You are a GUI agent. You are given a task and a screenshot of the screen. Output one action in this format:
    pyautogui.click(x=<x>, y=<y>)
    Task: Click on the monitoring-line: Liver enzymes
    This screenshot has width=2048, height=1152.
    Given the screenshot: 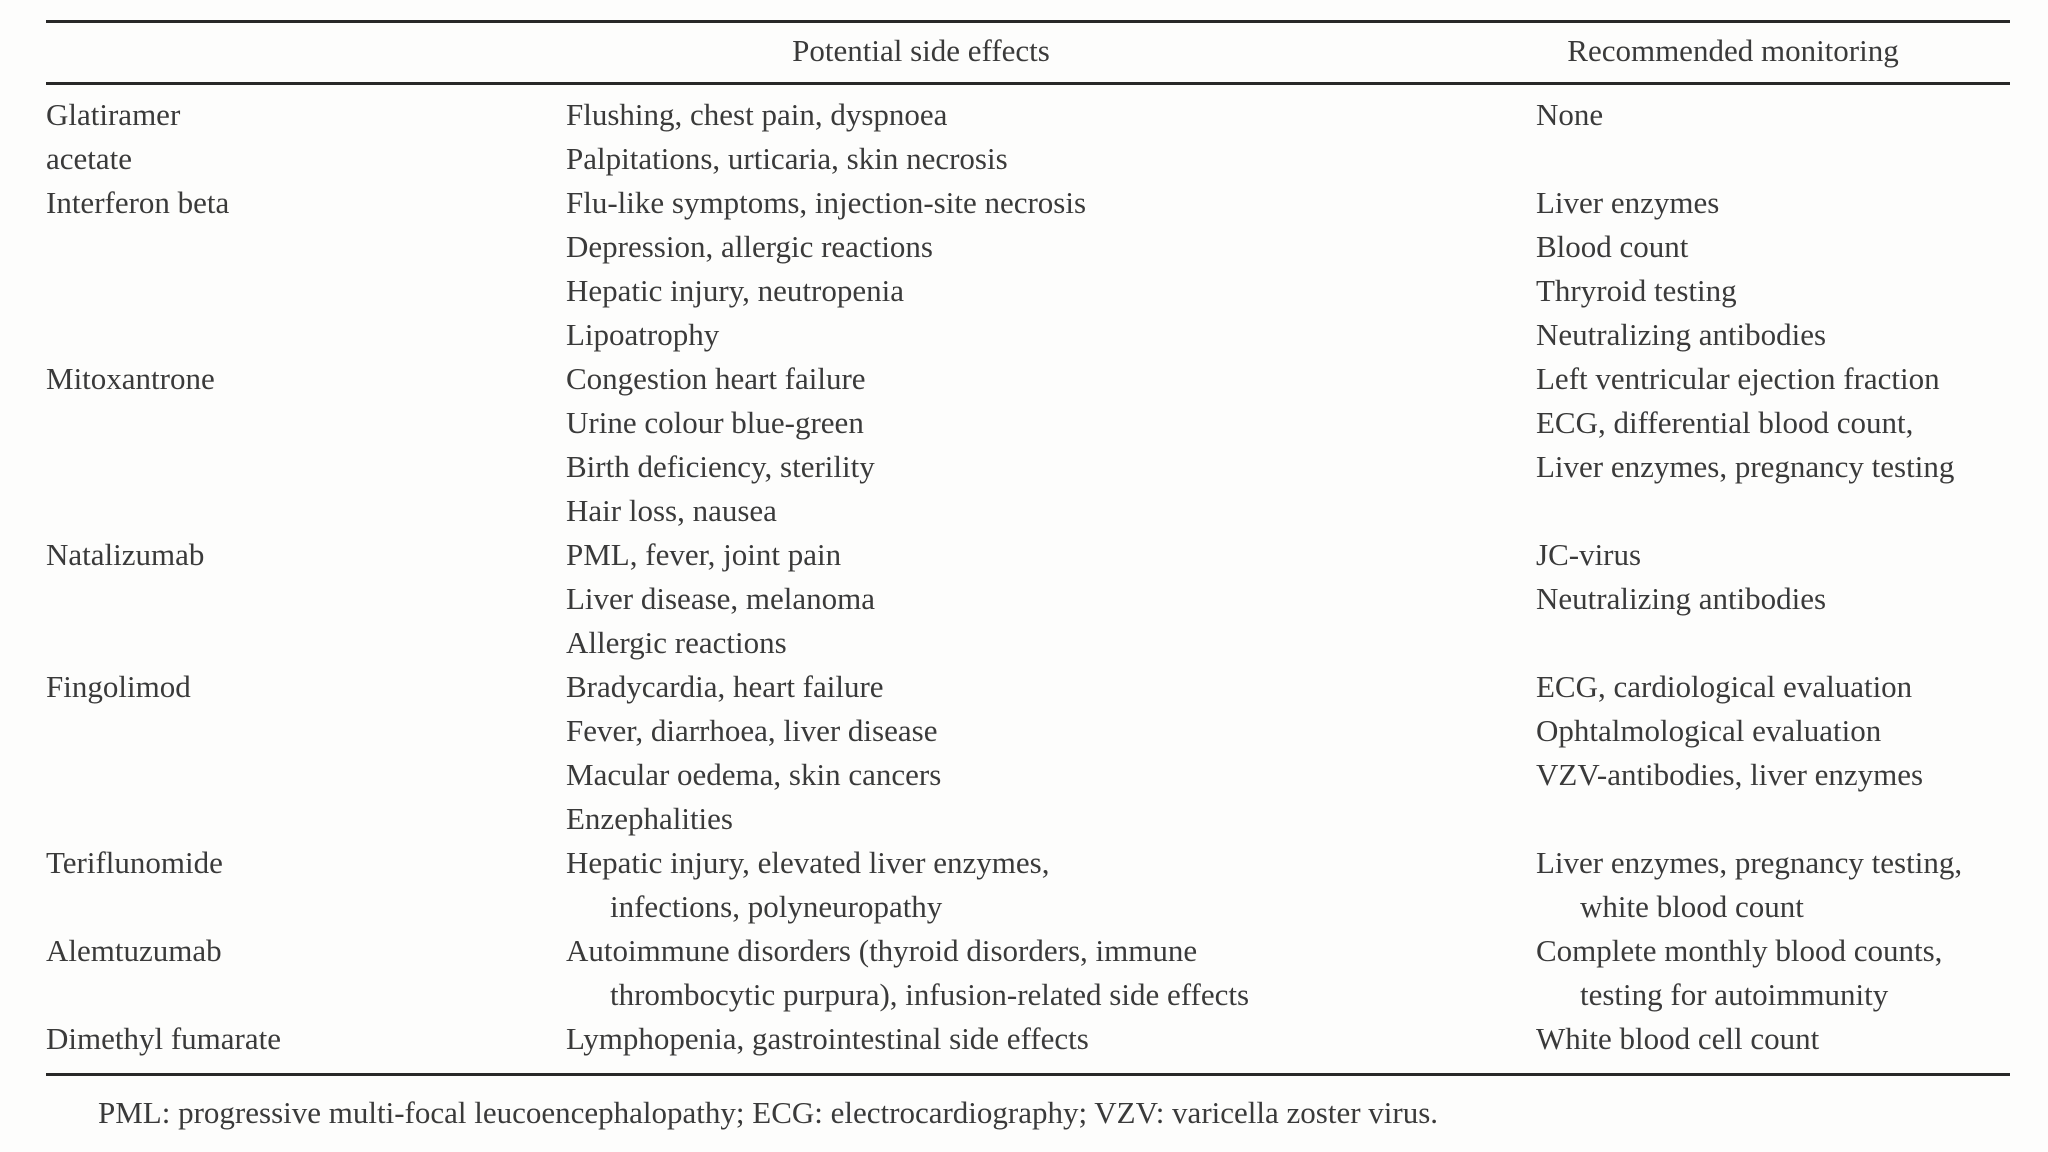 What is the action you would take?
    pyautogui.click(x=1628, y=202)
    